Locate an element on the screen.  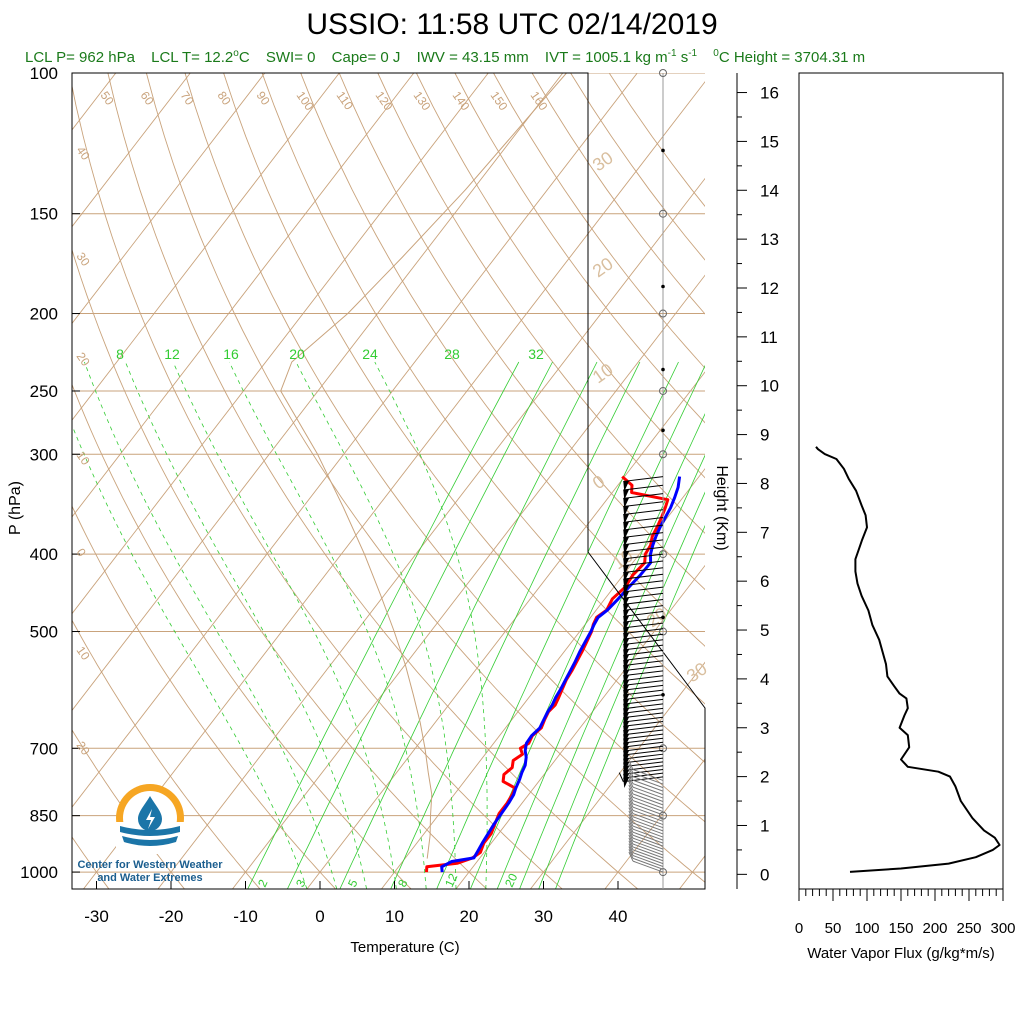
height-tick-label: 6 is located at coordinates (764, 581).